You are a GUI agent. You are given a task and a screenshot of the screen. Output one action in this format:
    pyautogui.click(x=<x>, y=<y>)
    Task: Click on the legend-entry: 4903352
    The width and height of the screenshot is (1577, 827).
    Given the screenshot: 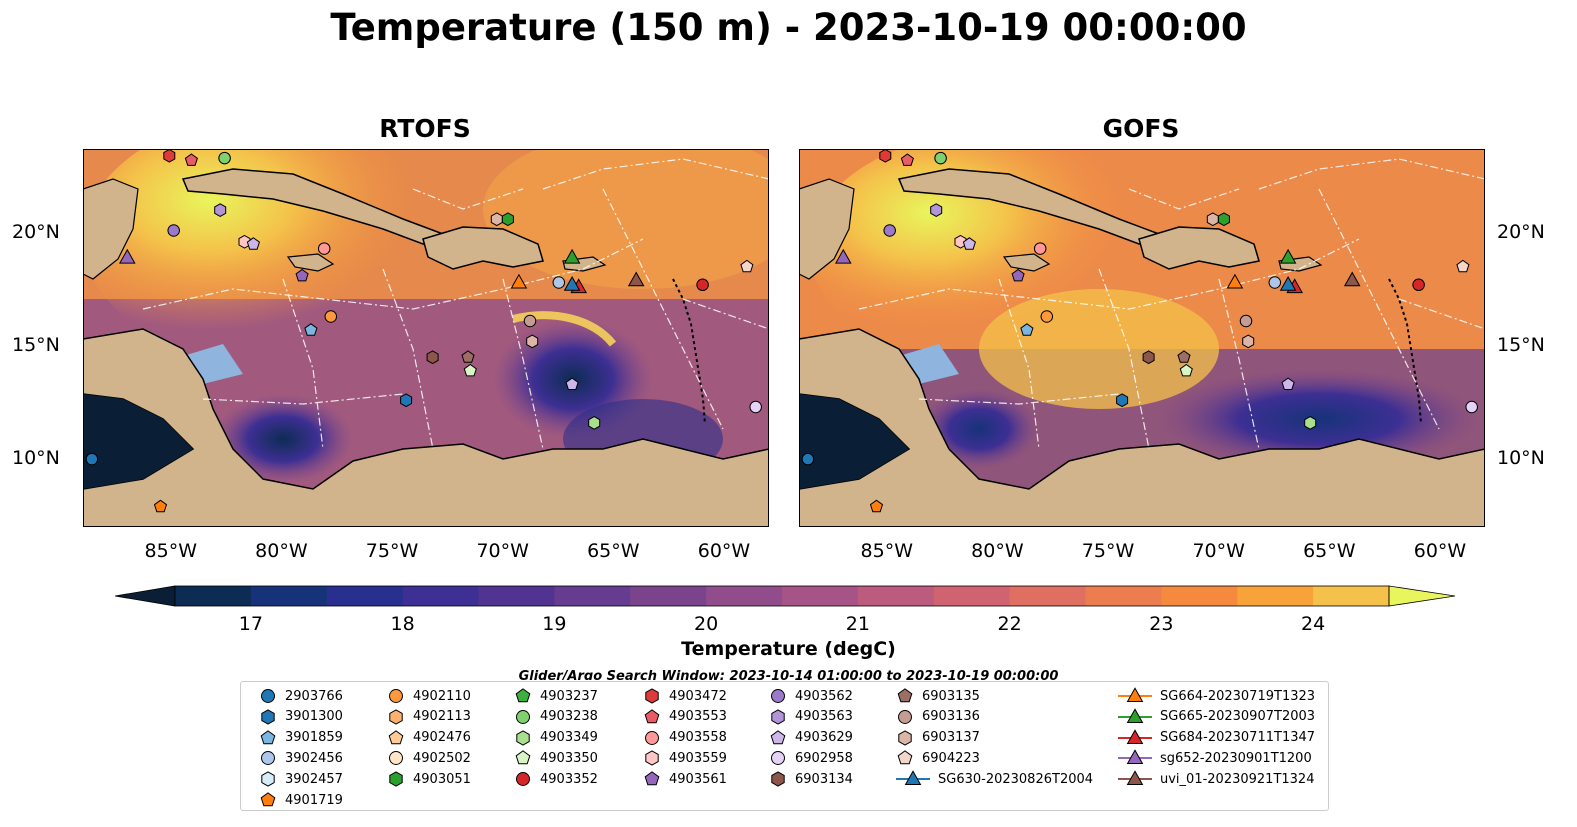 What is the action you would take?
    pyautogui.click(x=556, y=779)
    